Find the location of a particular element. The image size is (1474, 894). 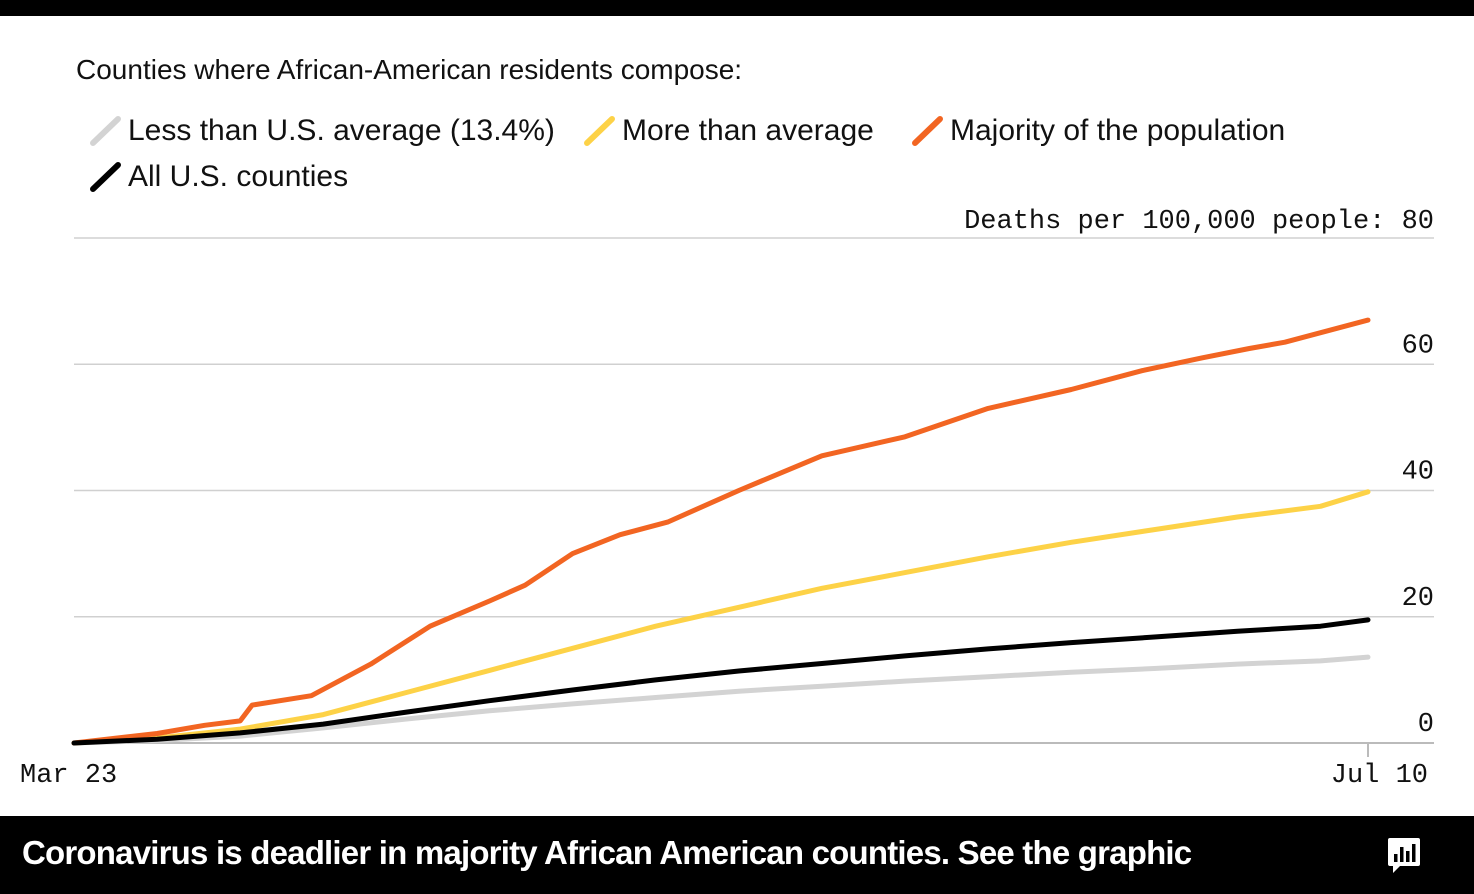

y-tick-label-60: 60 is located at coordinates (1418, 346).